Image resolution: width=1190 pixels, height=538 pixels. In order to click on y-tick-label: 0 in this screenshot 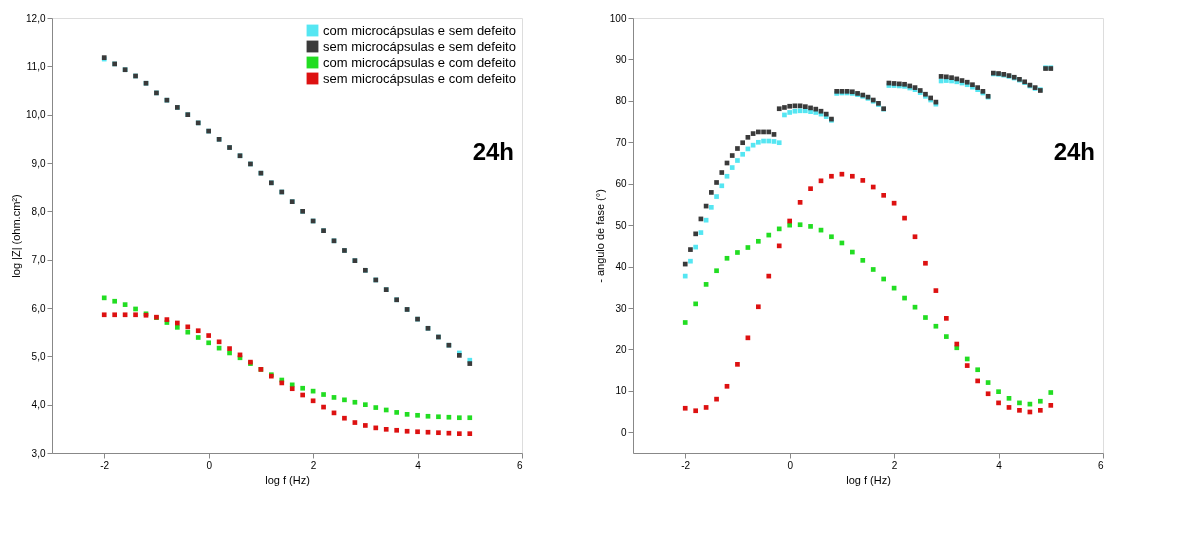, I will do `click(623, 432)`.